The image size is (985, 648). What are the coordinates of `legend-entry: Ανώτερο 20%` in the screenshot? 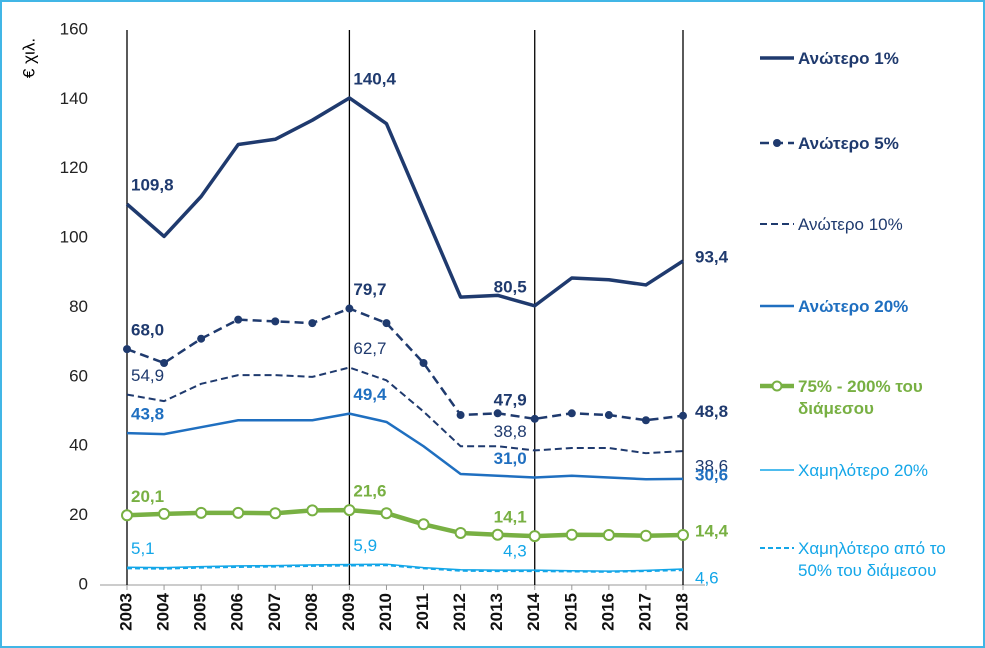 It's located at (870, 307).